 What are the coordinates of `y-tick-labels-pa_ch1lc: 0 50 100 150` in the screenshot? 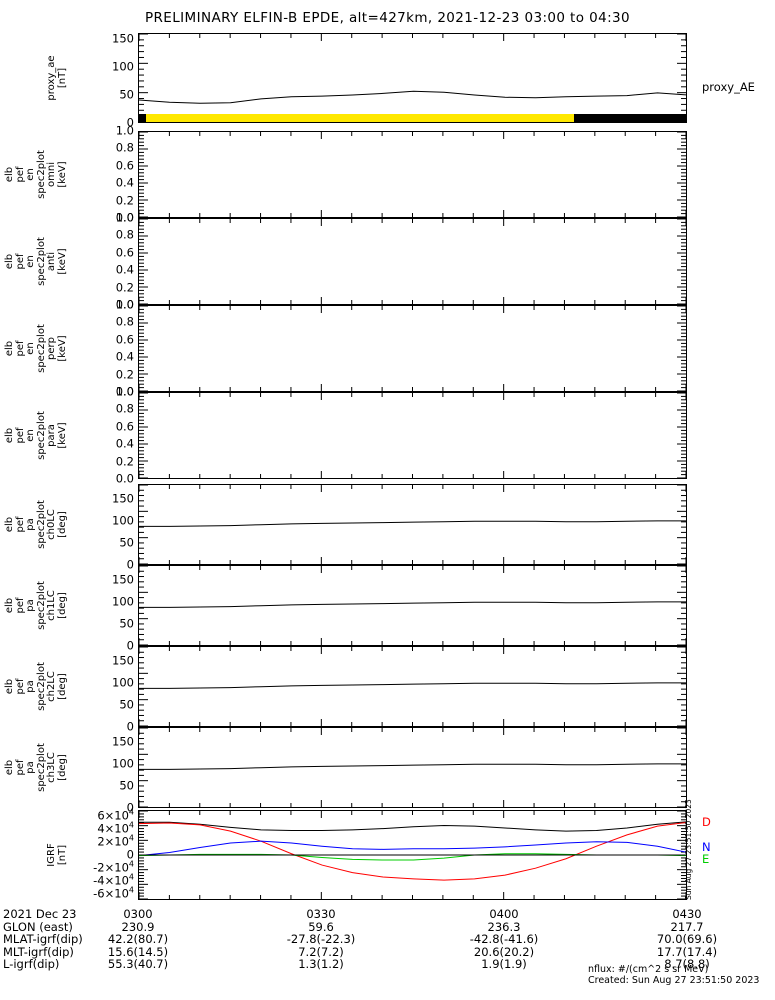 It's located at (104, 608).